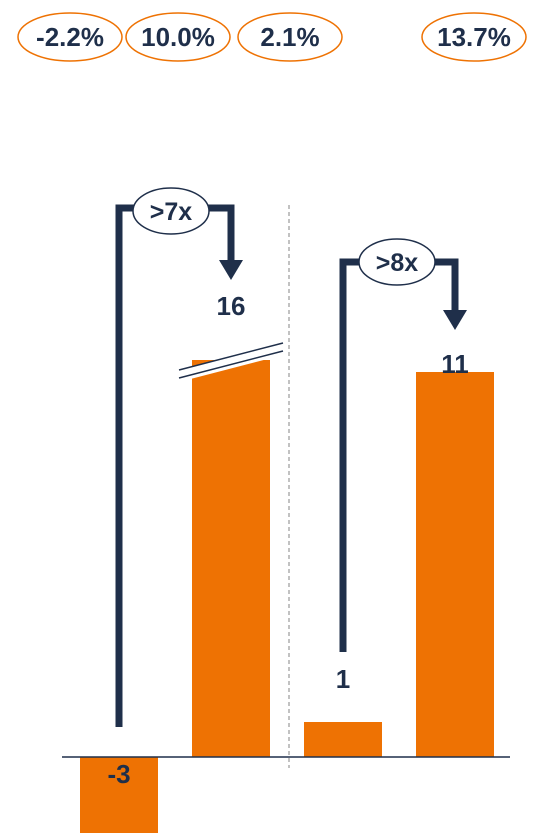 The width and height of the screenshot is (534, 833). I want to click on axis-break-gap, so click(231, 362).